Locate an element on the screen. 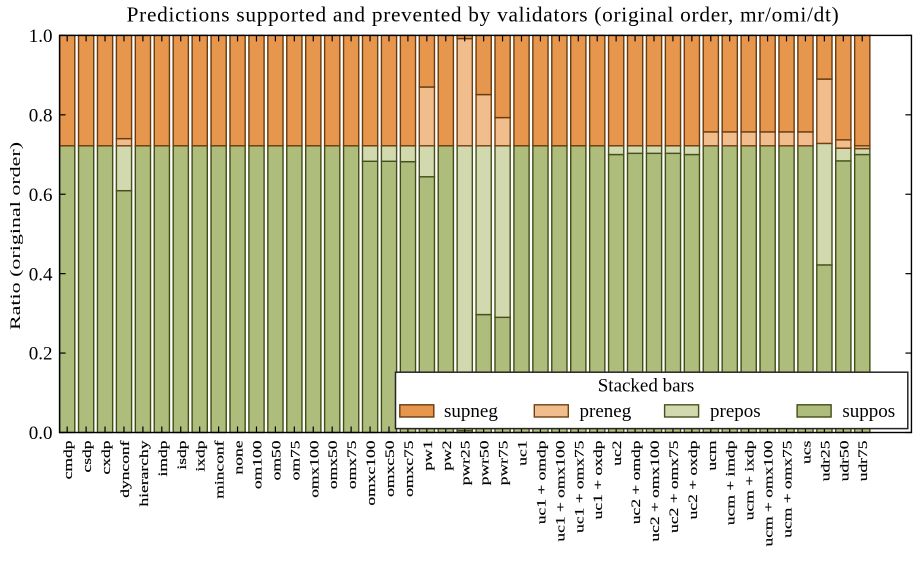  svg-text: uc2 + omx100 is located at coordinates (655, 490).